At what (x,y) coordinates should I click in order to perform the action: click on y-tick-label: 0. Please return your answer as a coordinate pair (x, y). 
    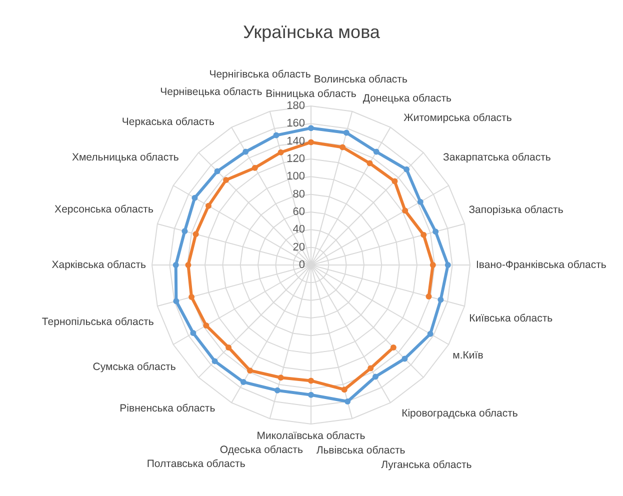
    Looking at the image, I should click on (301, 265).